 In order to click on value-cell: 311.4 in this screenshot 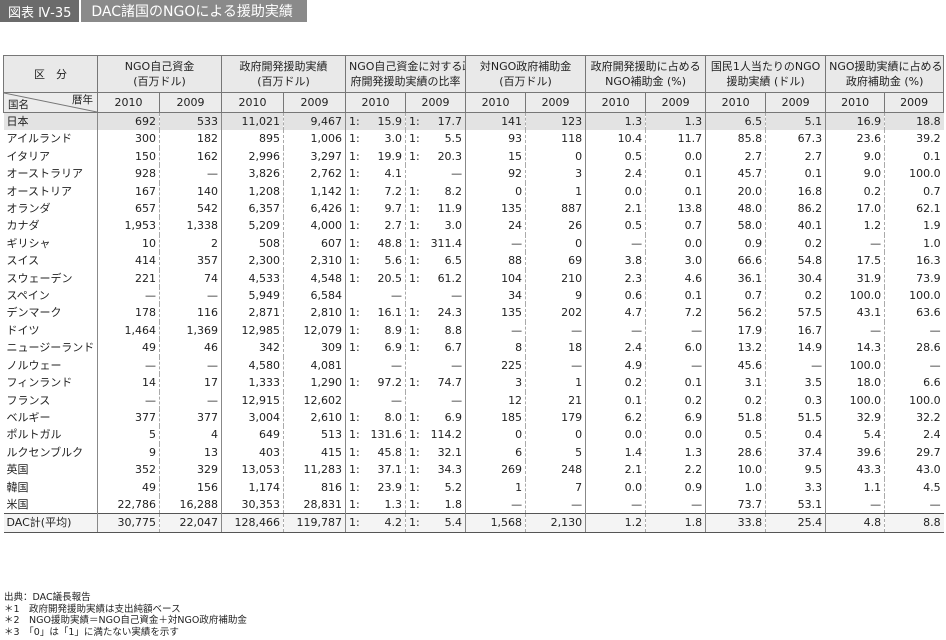, I will do `click(446, 243)`.